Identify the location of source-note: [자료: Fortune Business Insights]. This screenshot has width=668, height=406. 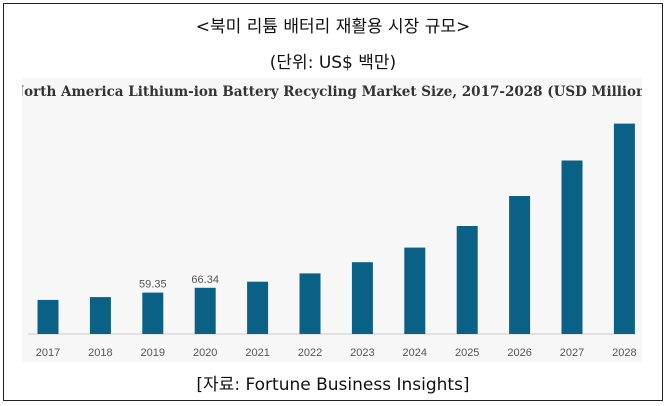
(333, 385).